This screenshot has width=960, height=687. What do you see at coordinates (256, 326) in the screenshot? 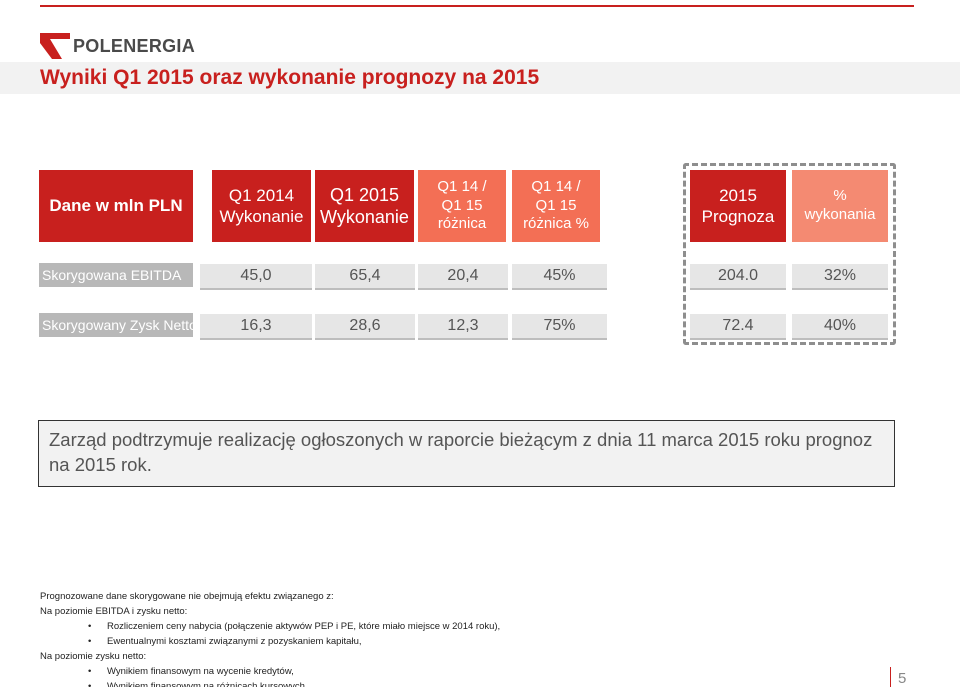
I see `table-cell: 16,3` at bounding box center [256, 326].